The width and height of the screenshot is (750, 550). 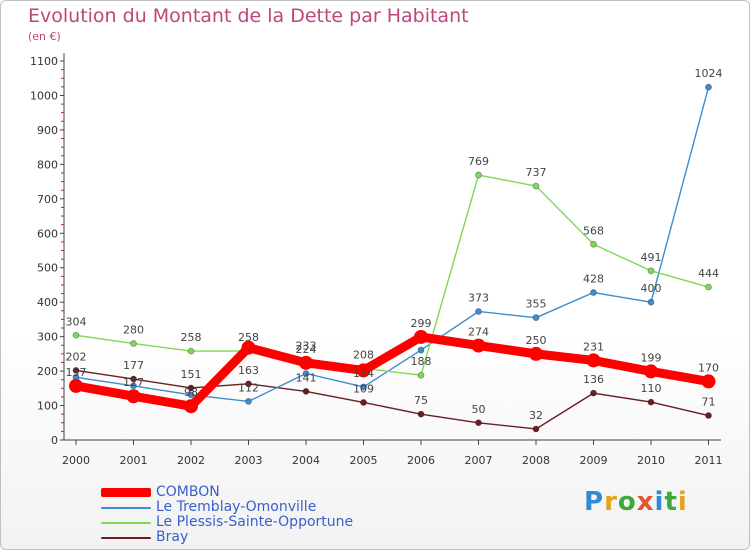 What do you see at coordinates (306, 349) in the screenshot?
I see `data-label: 224` at bounding box center [306, 349].